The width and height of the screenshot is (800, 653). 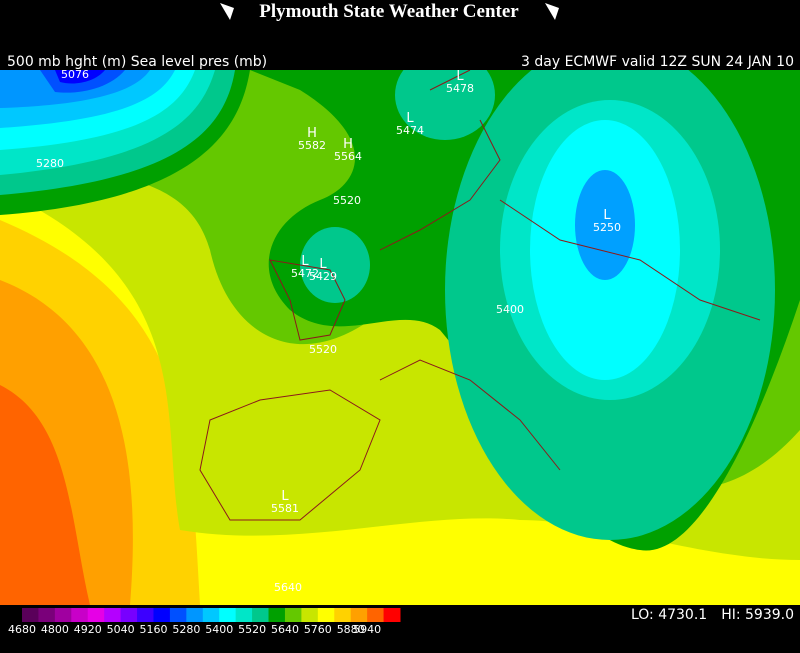 I want to click on subtitle-right: 3 day ECMWF valid 12Z SUN 24 JAN 10, so click(x=657, y=62).